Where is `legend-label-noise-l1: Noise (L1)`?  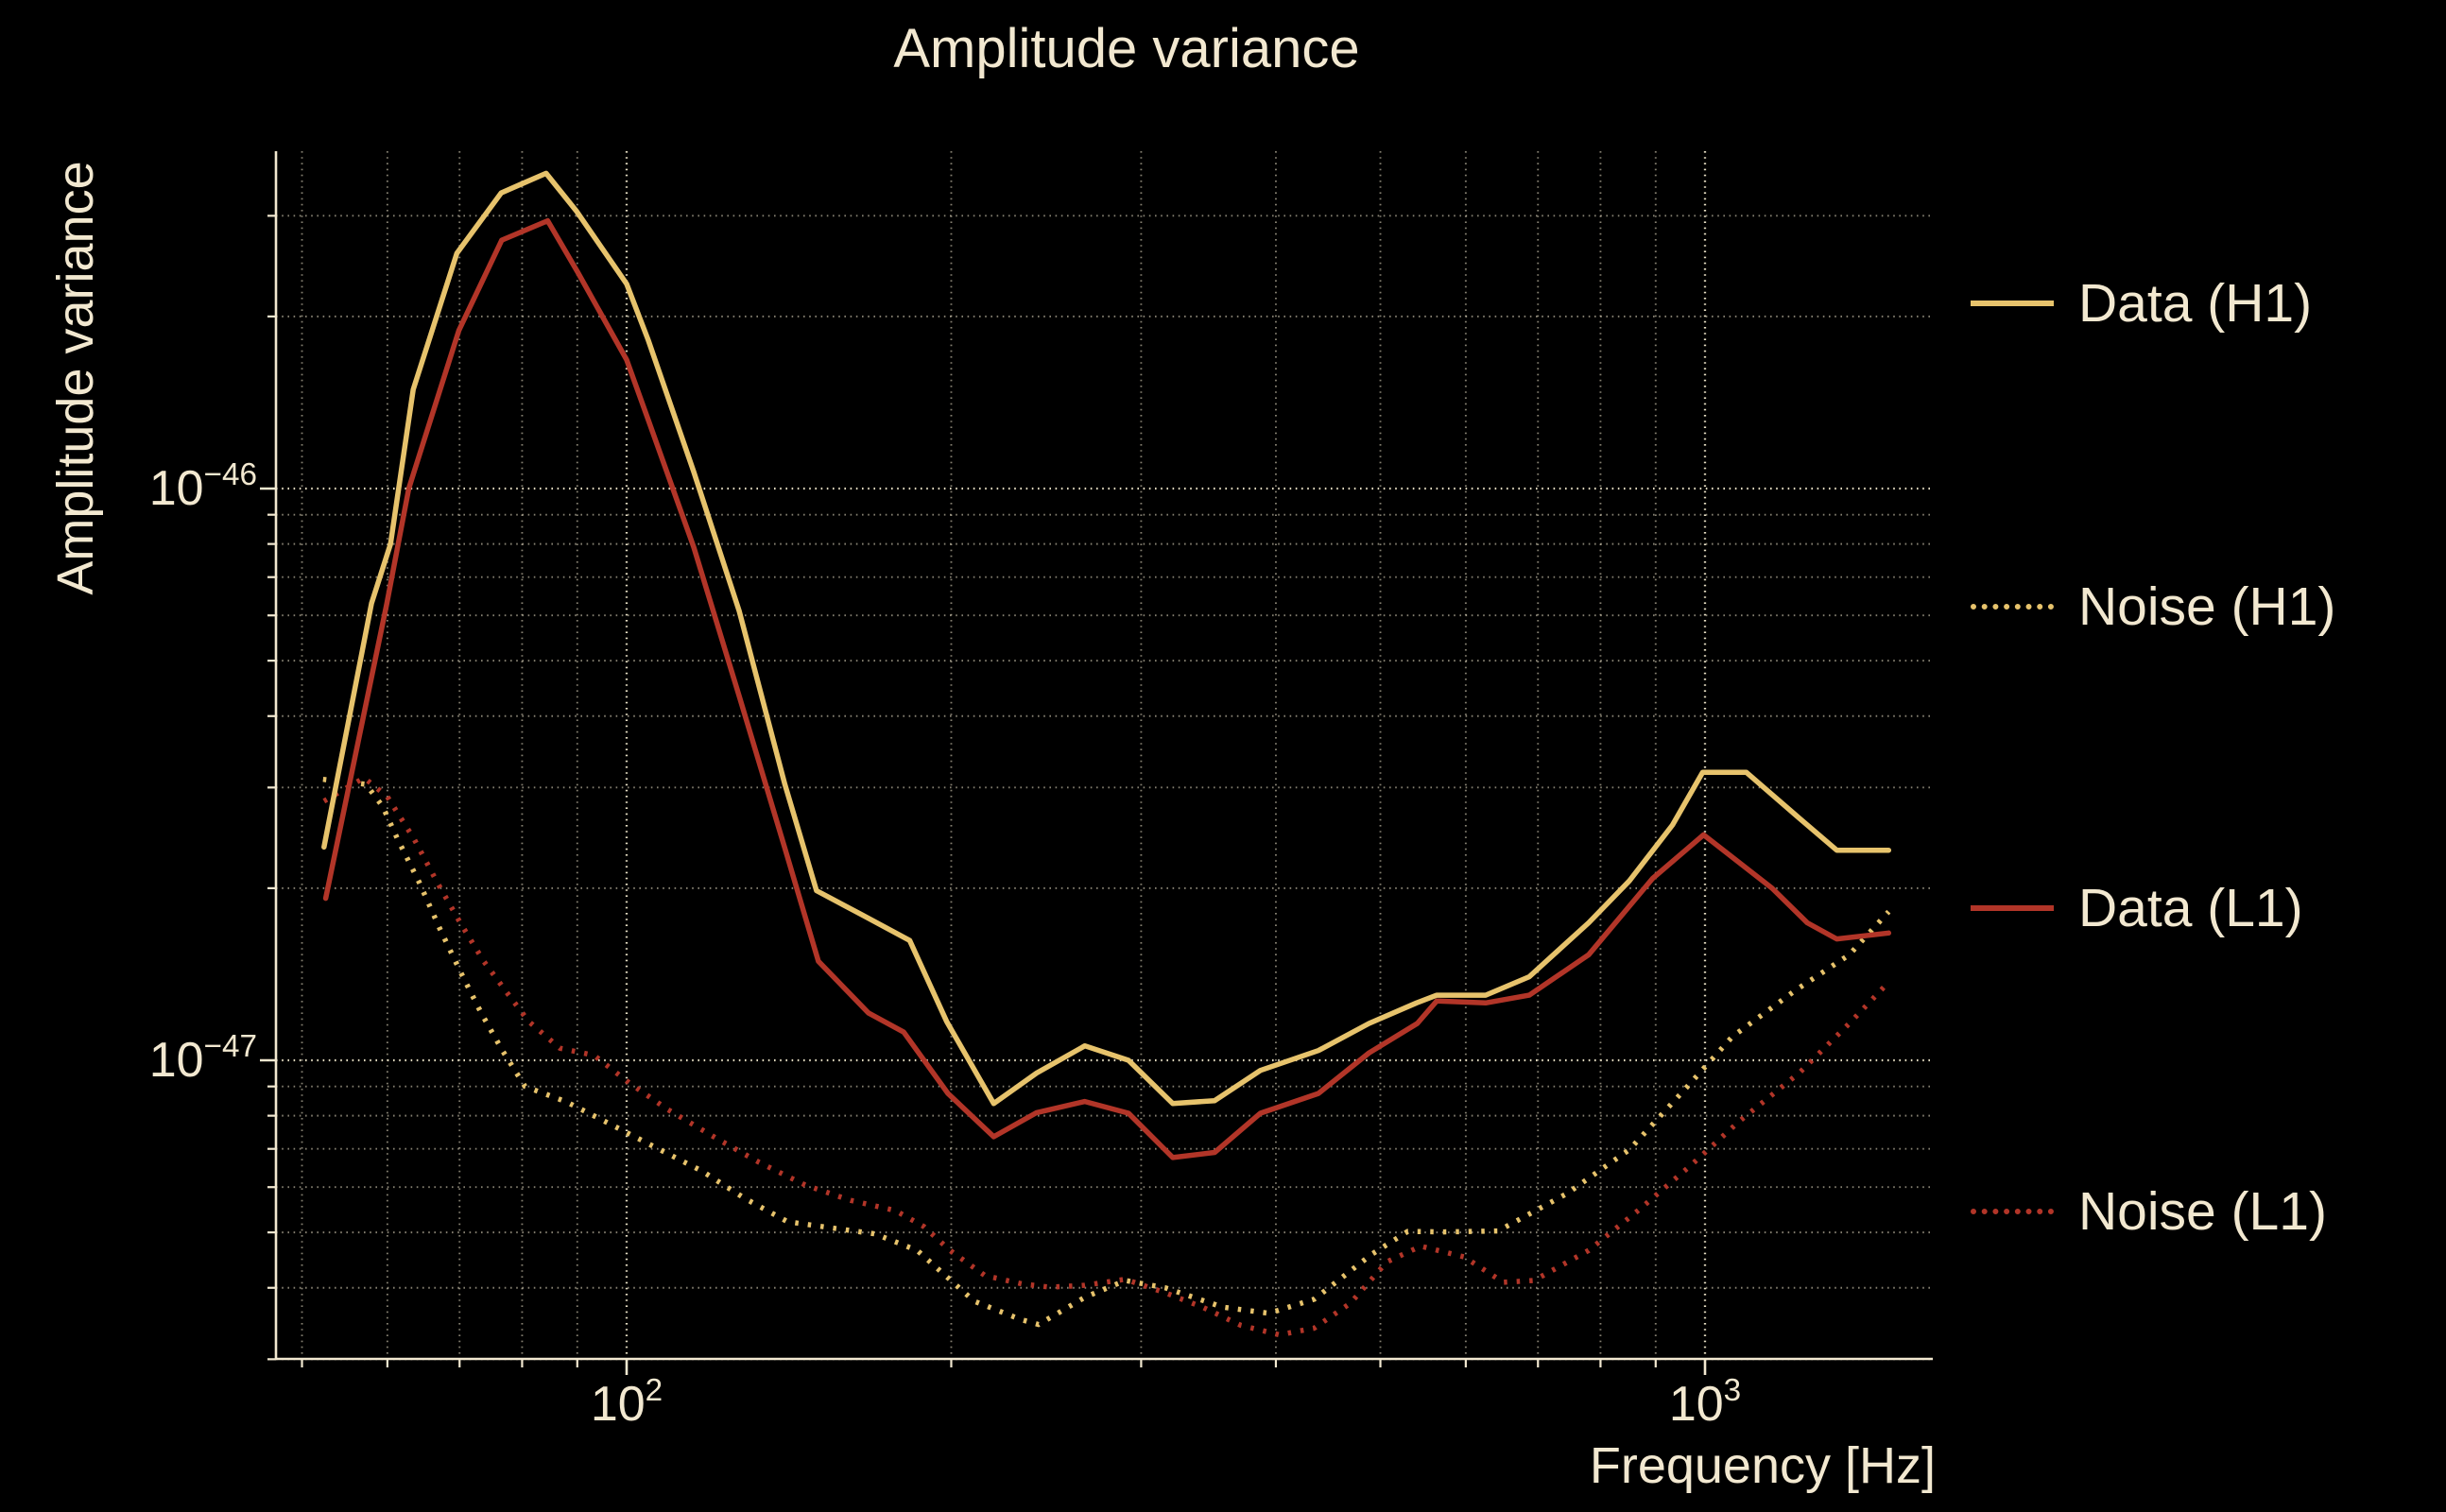
legend-label-noise-l1: Noise (L1) is located at coordinates (2202, 1211).